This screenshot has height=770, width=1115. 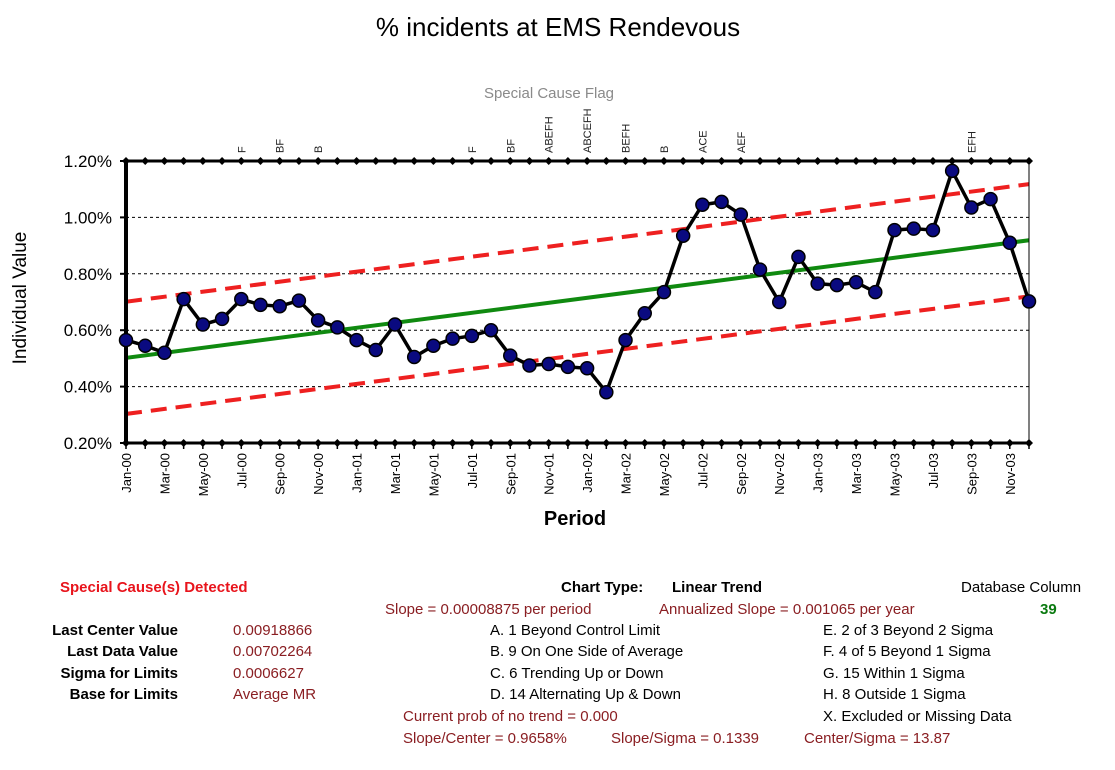 What do you see at coordinates (602, 587) in the screenshot?
I see `chart-type-label: Chart Type:` at bounding box center [602, 587].